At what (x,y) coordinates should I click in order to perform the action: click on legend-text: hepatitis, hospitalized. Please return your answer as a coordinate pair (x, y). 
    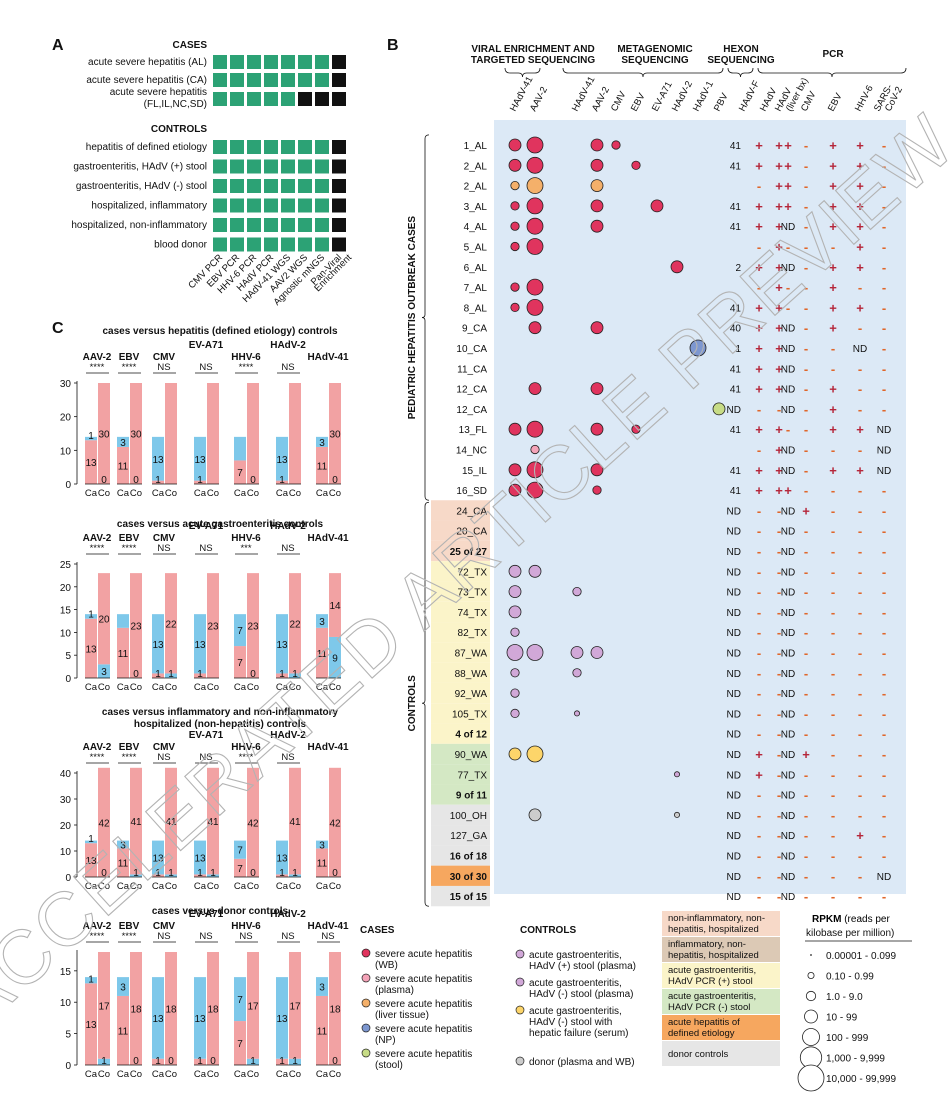
    Looking at the image, I should click on (713, 955).